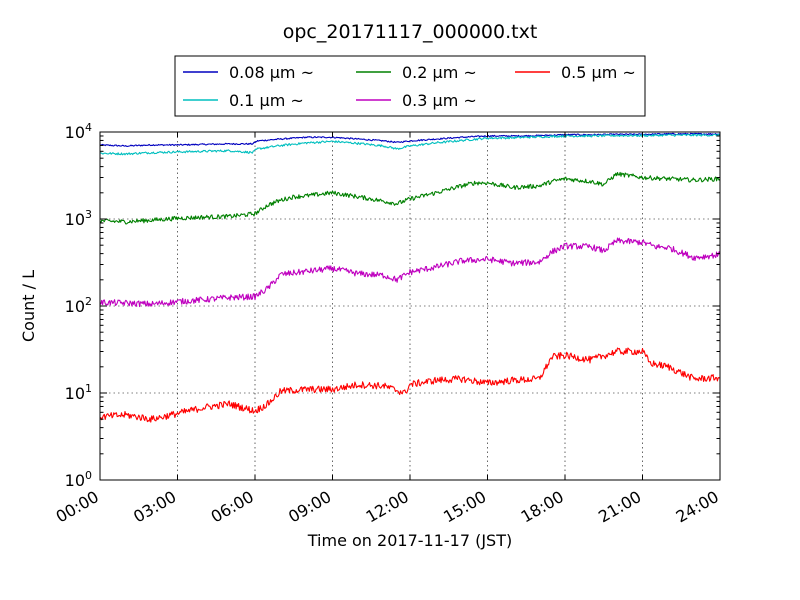  I want to click on legend-label: 0.1 μm ~, so click(266, 100).